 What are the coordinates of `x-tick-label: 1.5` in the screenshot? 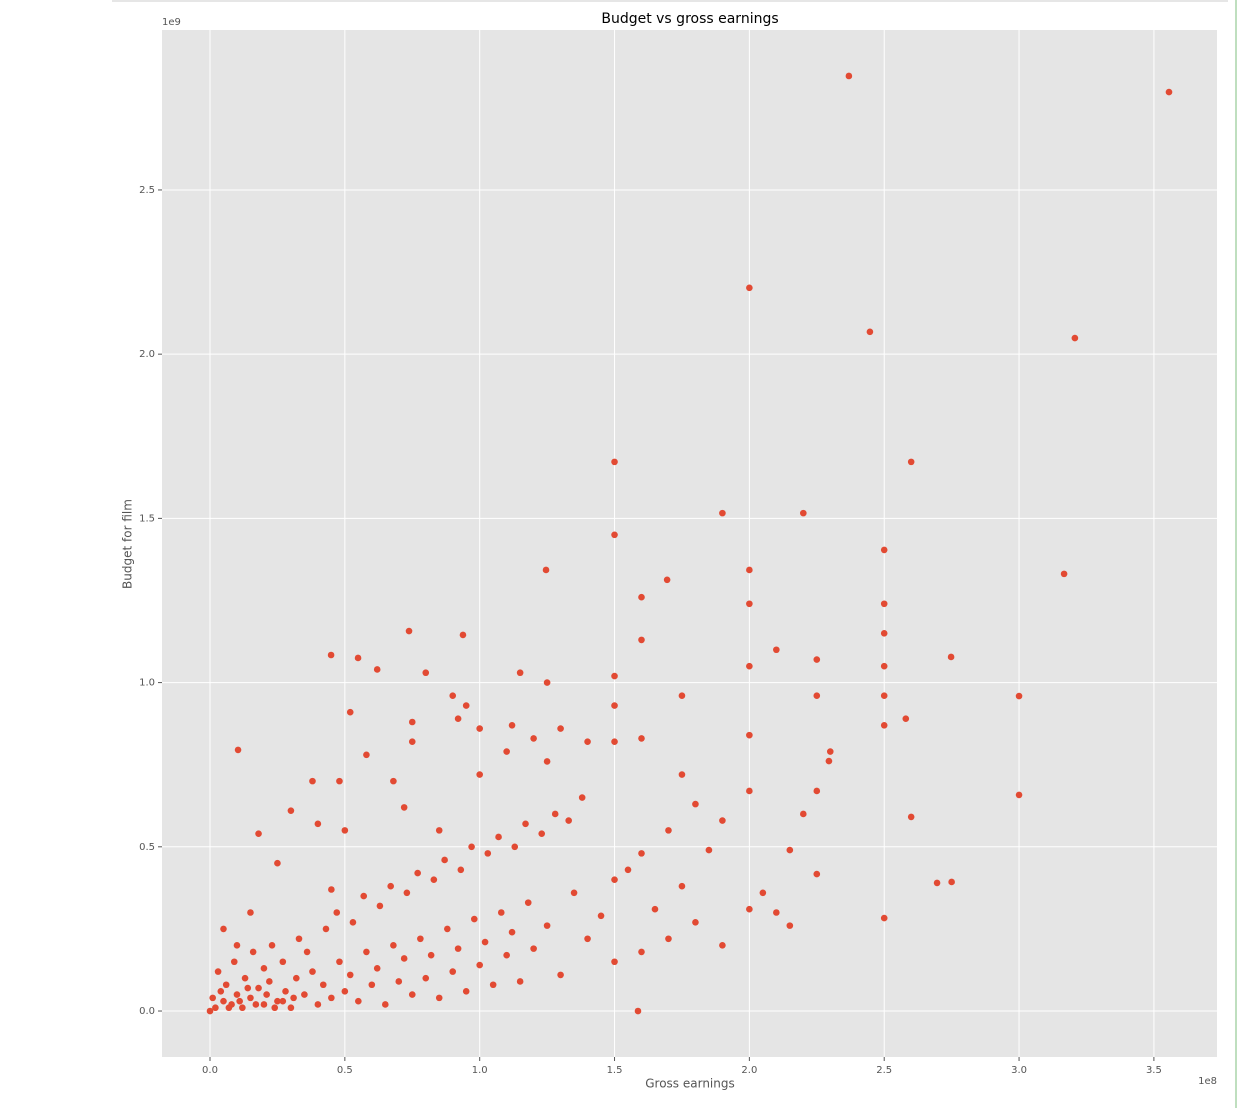 It's located at (615, 1070).